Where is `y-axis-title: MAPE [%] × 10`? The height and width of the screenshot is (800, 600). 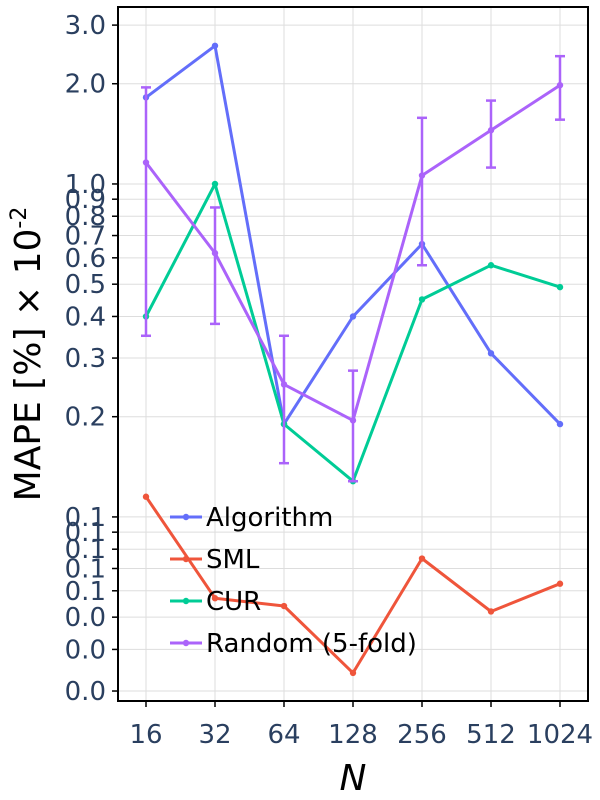 y-axis-title: MAPE [%] × 10 is located at coordinates (28, 365).